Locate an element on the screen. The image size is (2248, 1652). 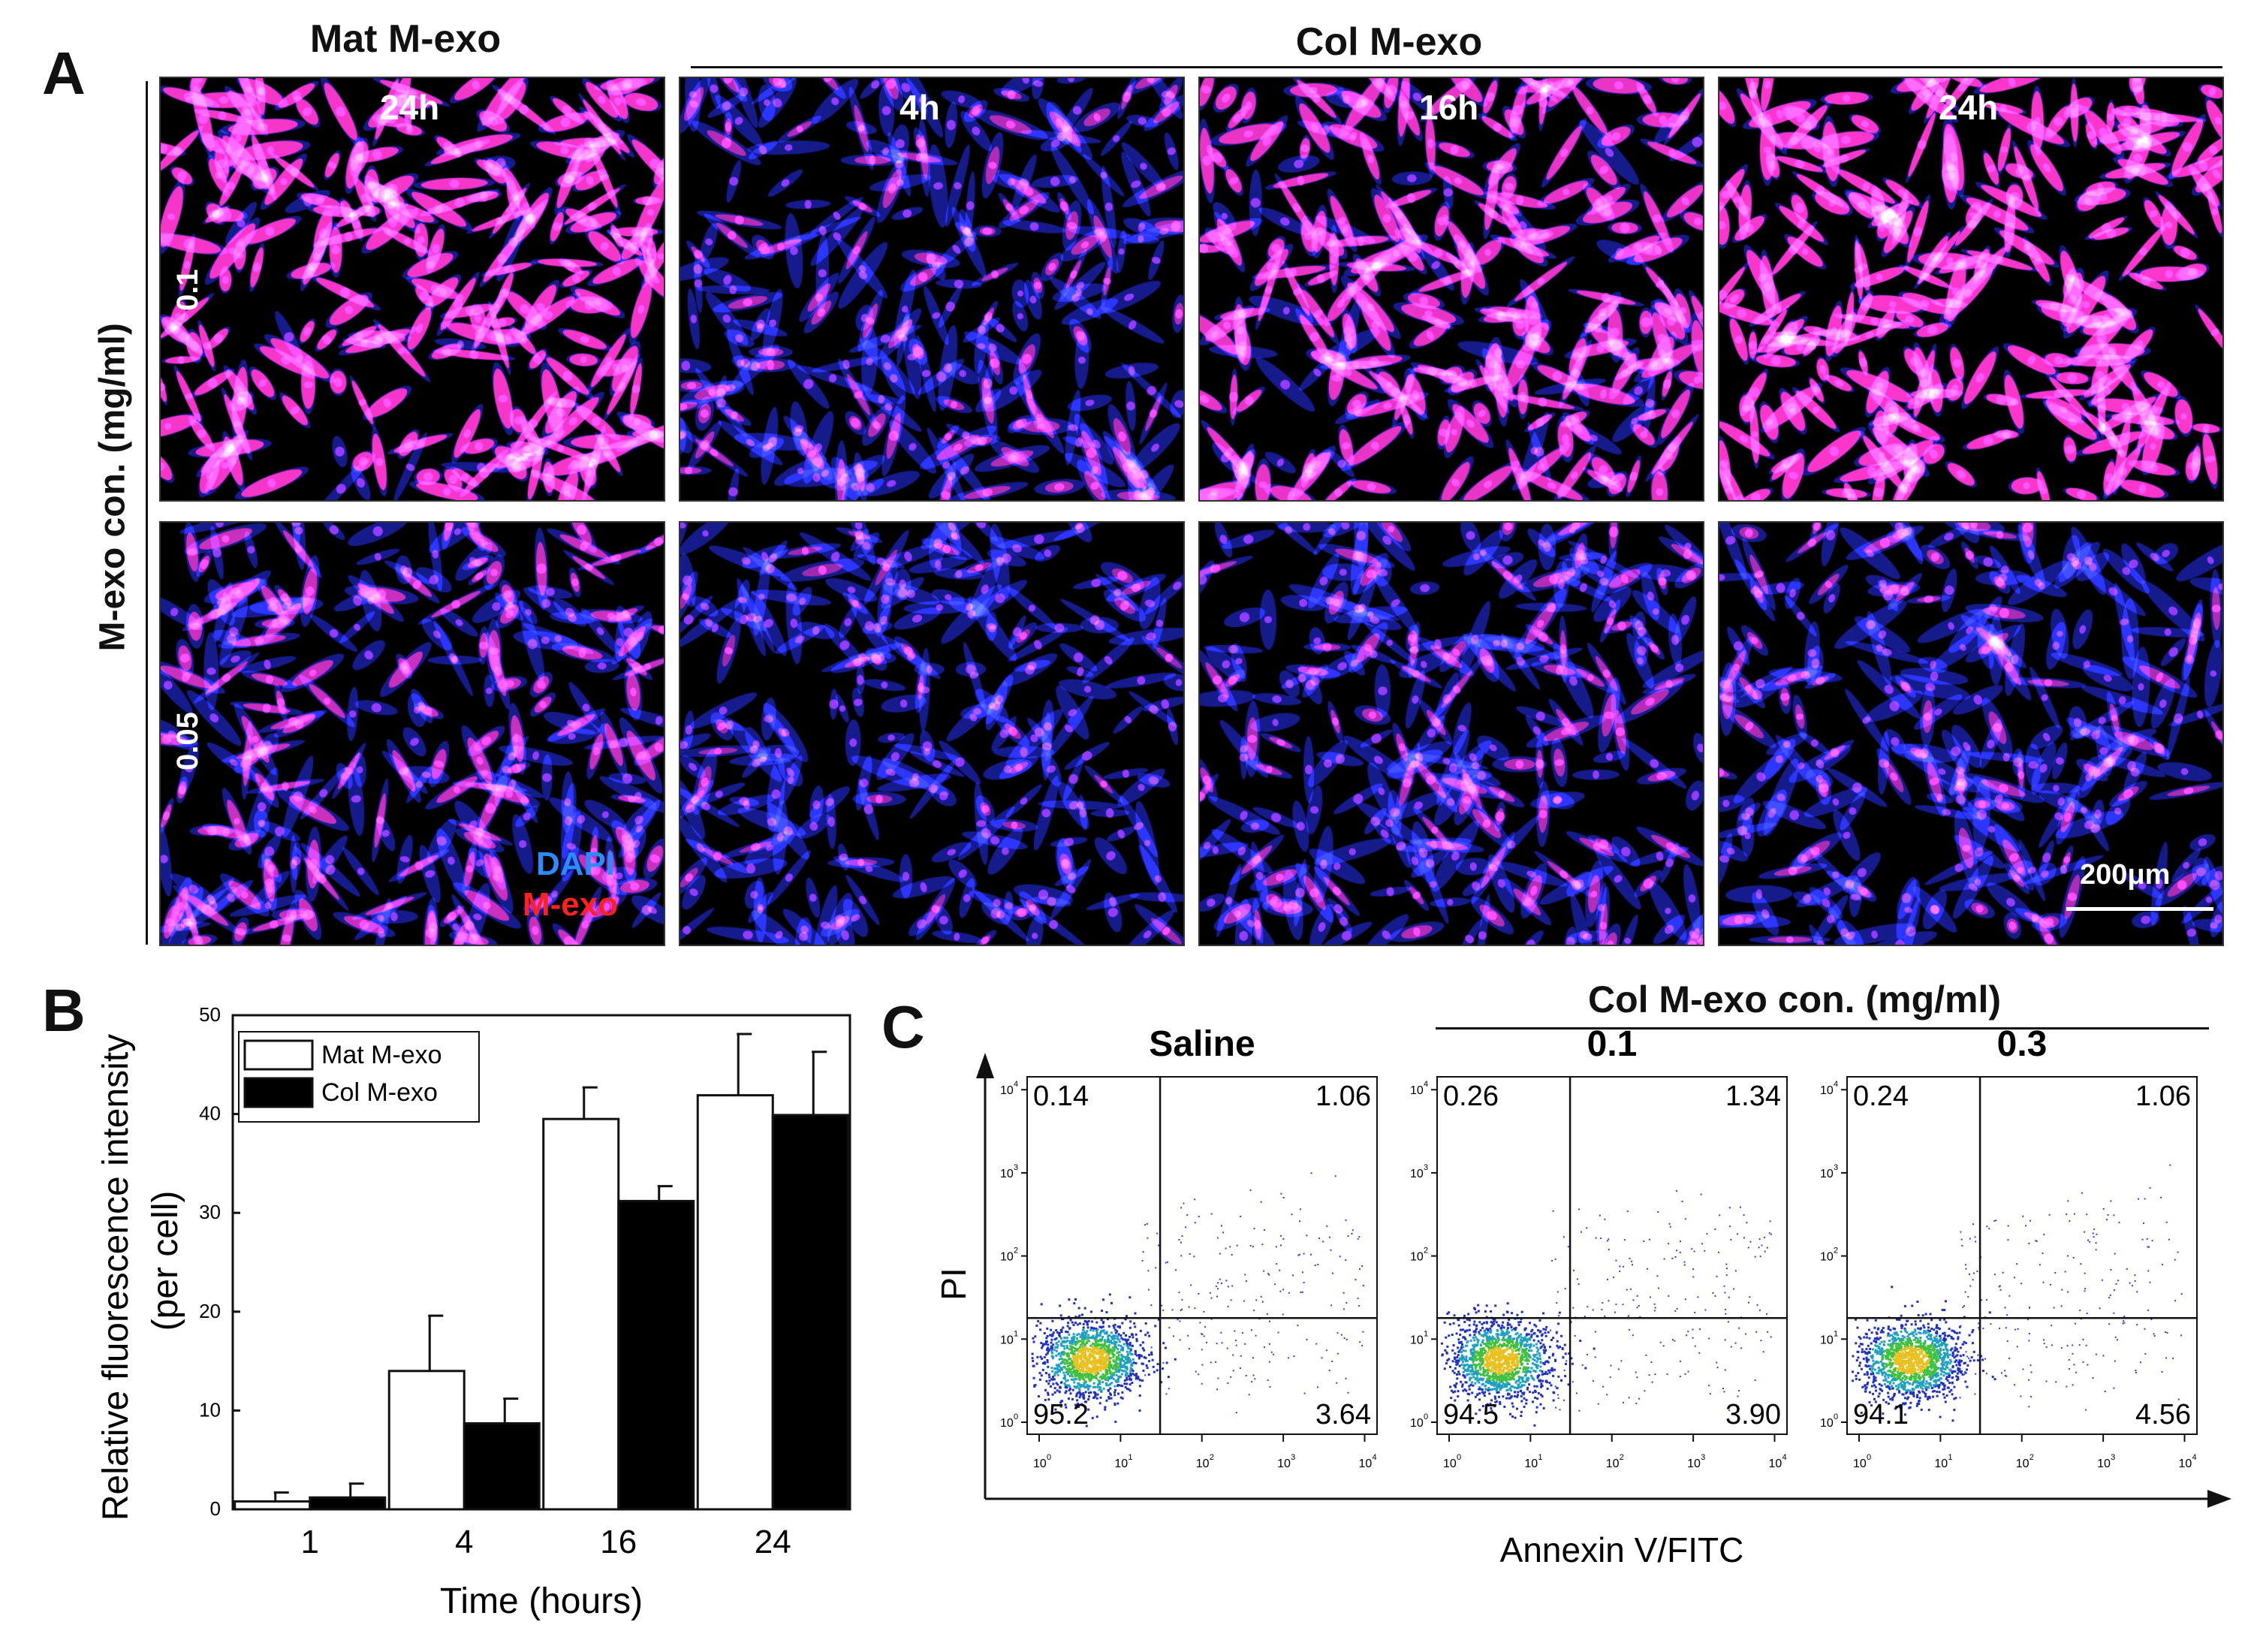
x-tick-label: 10 is located at coordinates (1284, 1464).